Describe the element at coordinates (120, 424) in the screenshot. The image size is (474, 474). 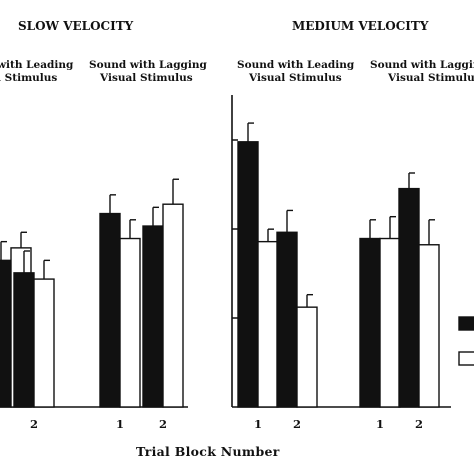
I see `tick-label-p0-g1-b0: 1` at that location.